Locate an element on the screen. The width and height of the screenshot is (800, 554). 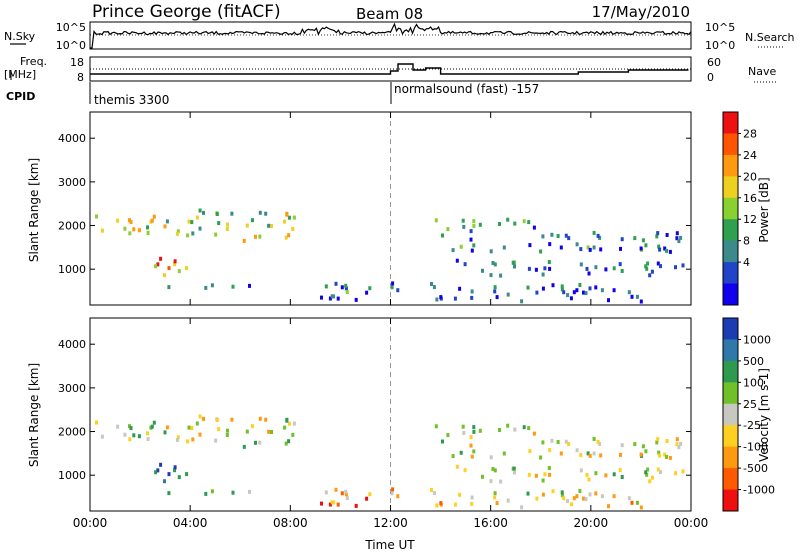
cpid-segment-2: normalsound (fast) -157 is located at coordinates (466, 89).